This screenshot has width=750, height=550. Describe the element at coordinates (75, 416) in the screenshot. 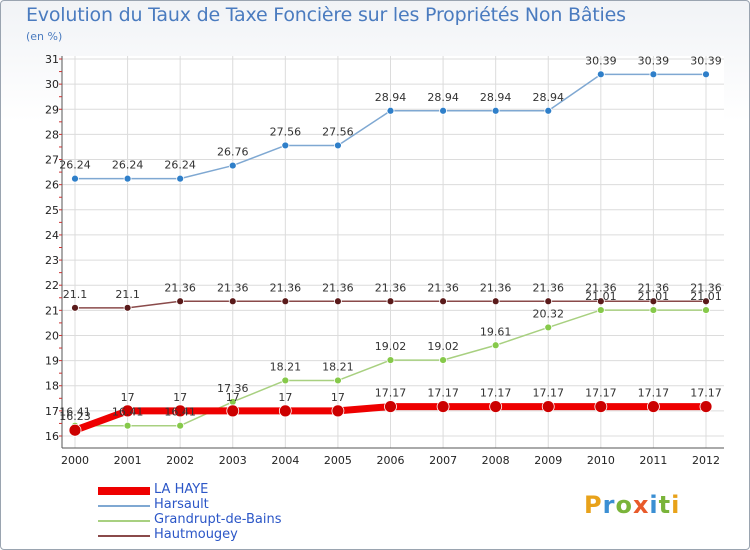

I see `data-label-0: 16.23` at that location.